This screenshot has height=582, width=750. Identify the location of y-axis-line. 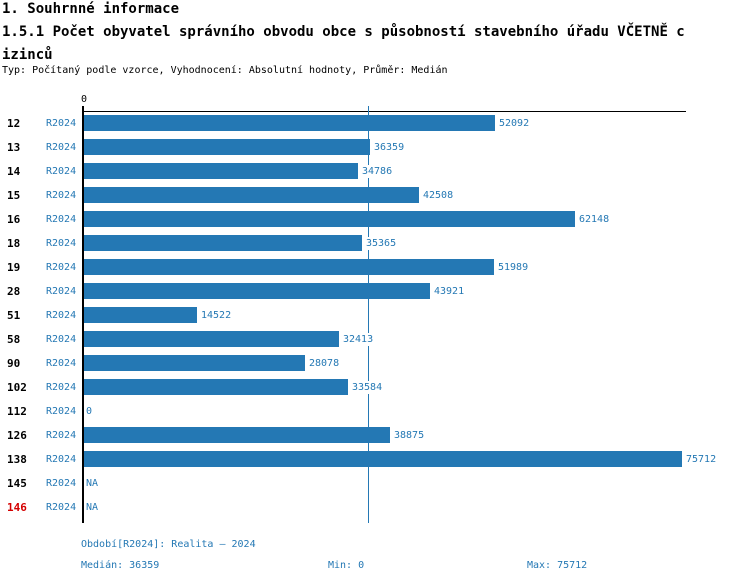
(83, 314).